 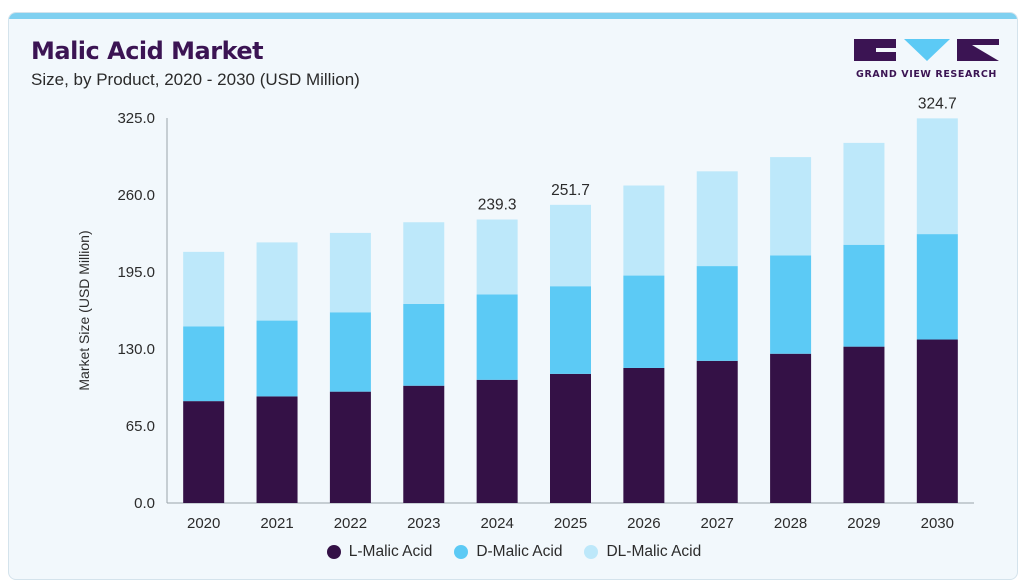 I want to click on bar-l-malic-acid-2025, so click(x=570, y=438).